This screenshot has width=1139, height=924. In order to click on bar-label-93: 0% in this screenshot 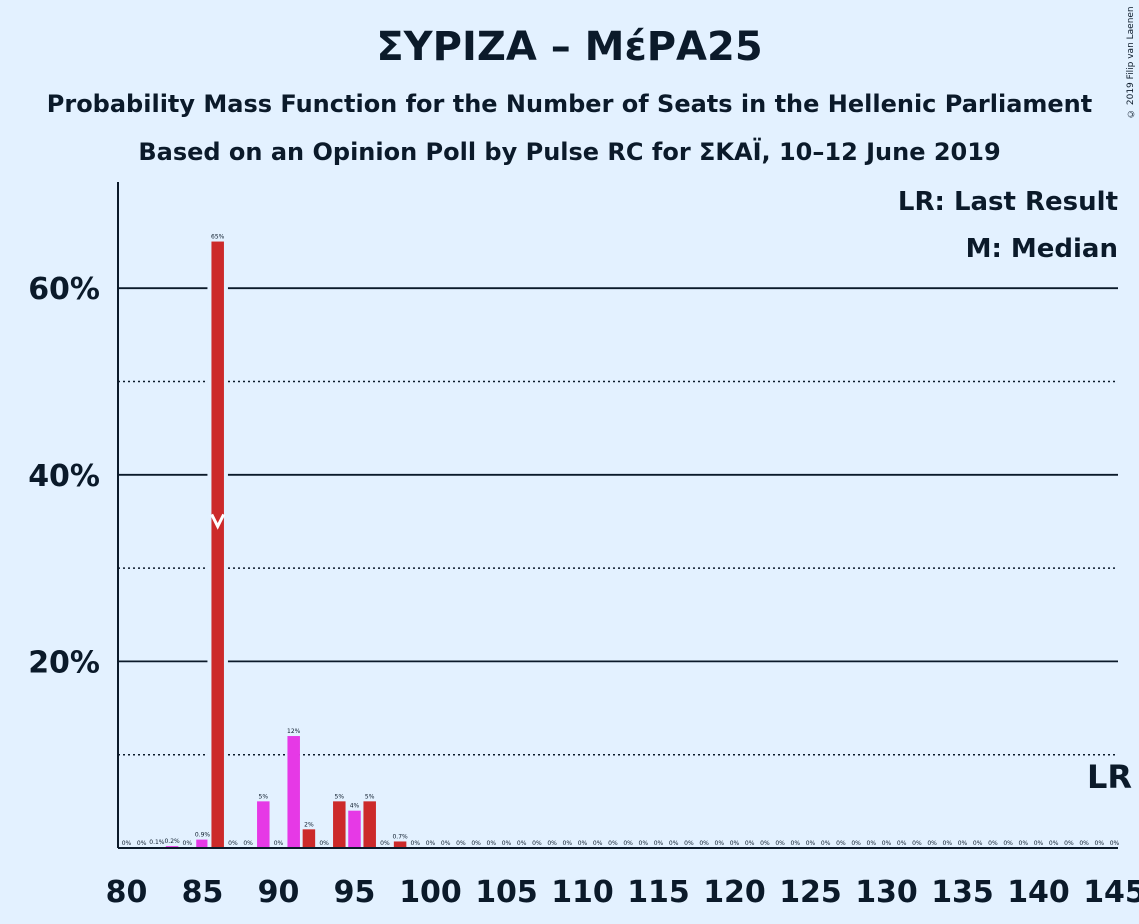, I will do `click(324, 843)`.